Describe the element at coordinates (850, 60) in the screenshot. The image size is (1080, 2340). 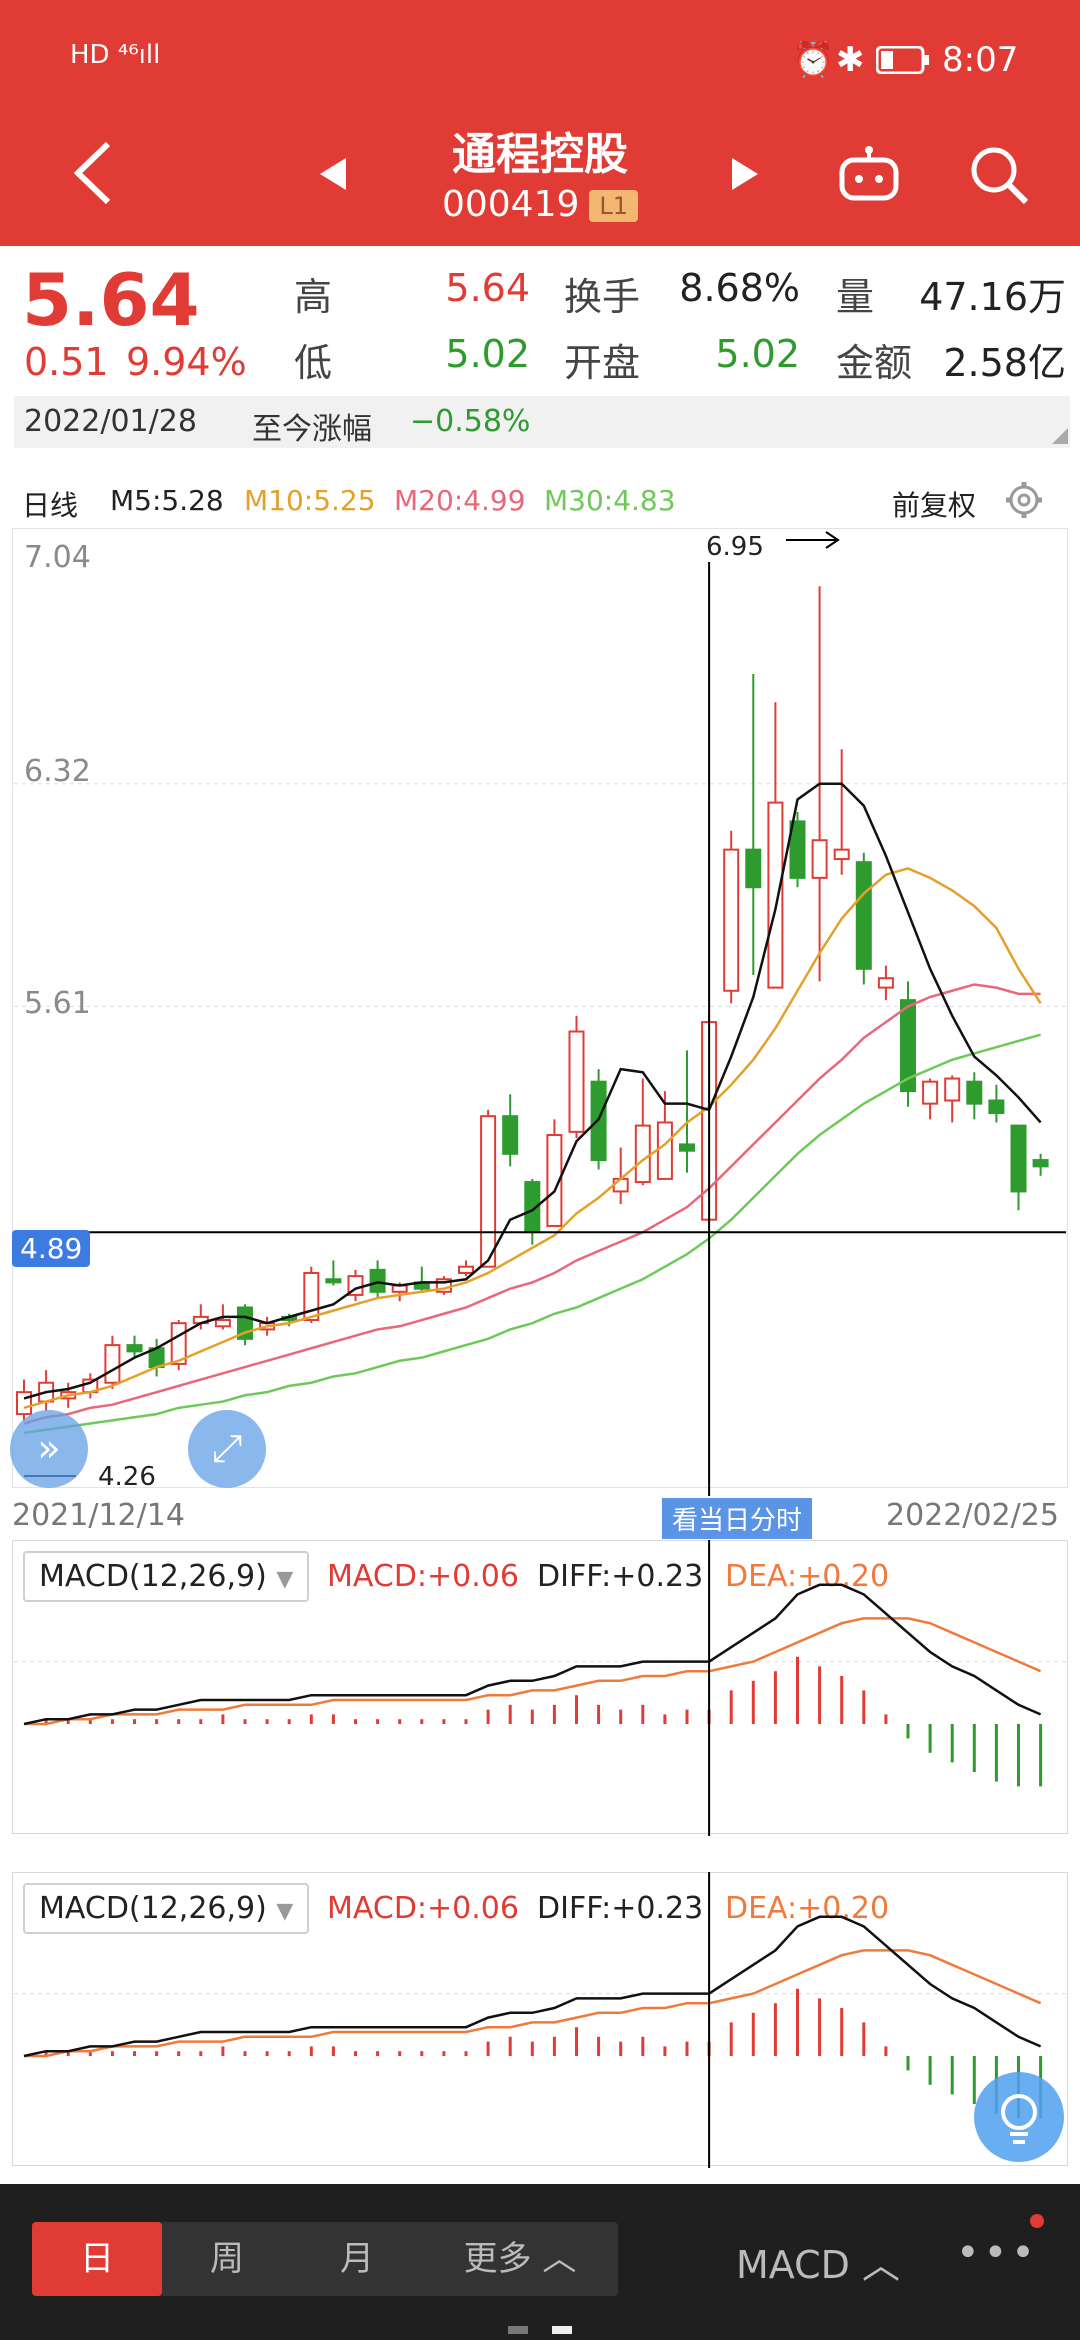
I see `bluetooth-icon: ✱` at that location.